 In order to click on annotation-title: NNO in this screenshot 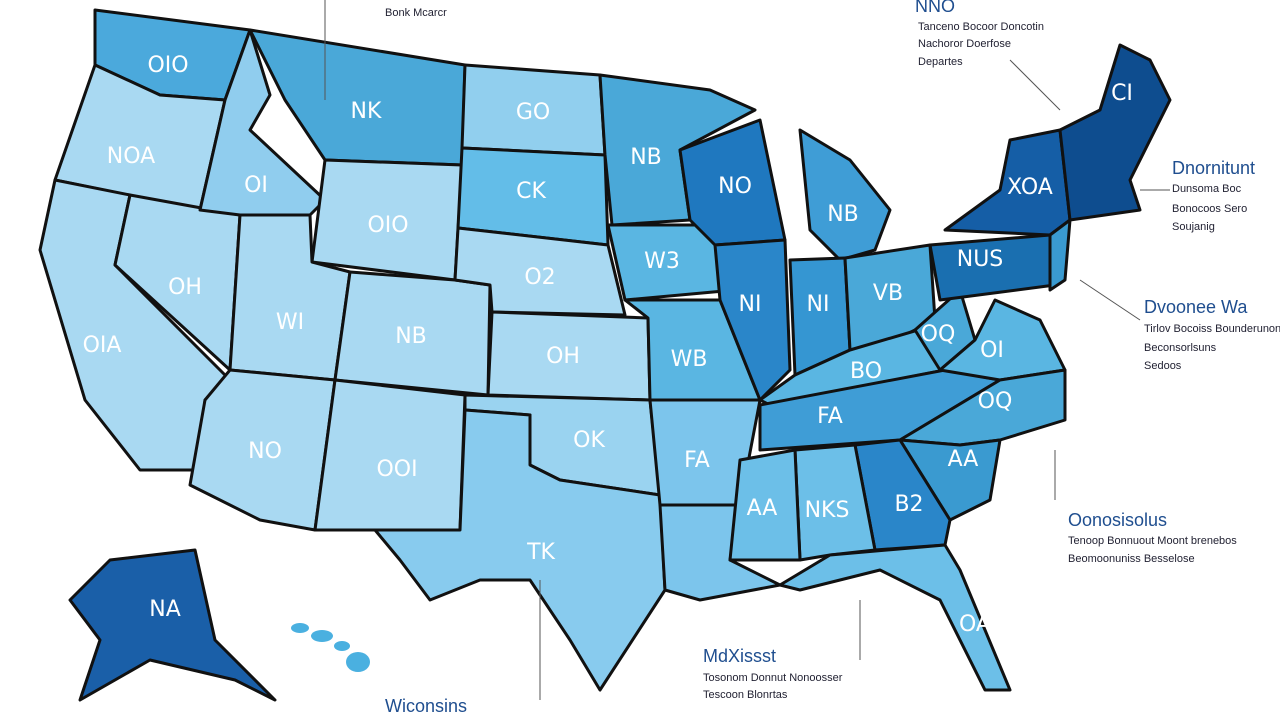, I will do `click(935, 8)`.